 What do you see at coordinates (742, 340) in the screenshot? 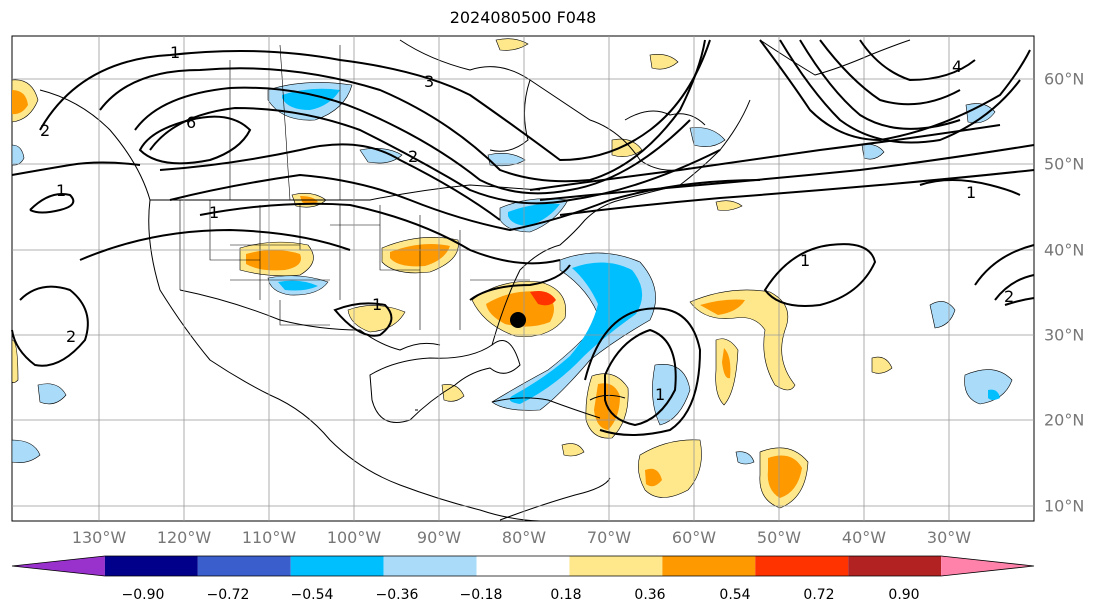
I see `shading-warm-midatlantic` at bounding box center [742, 340].